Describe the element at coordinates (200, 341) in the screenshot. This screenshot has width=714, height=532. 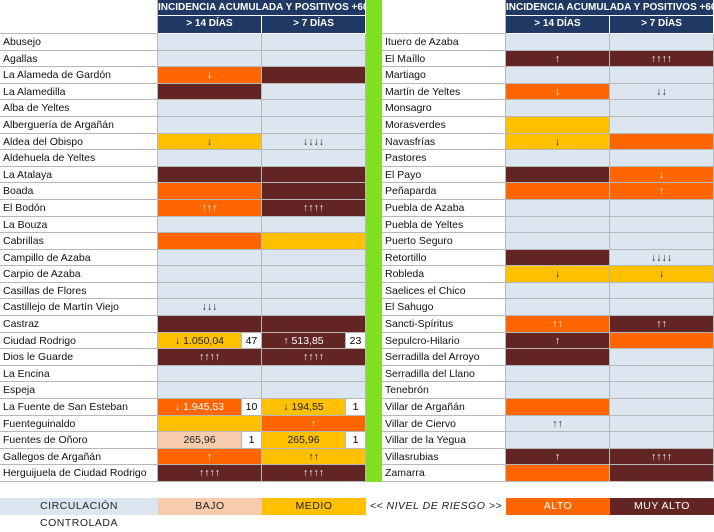
I see `risk-cell: ↓ 1.050,04` at that location.